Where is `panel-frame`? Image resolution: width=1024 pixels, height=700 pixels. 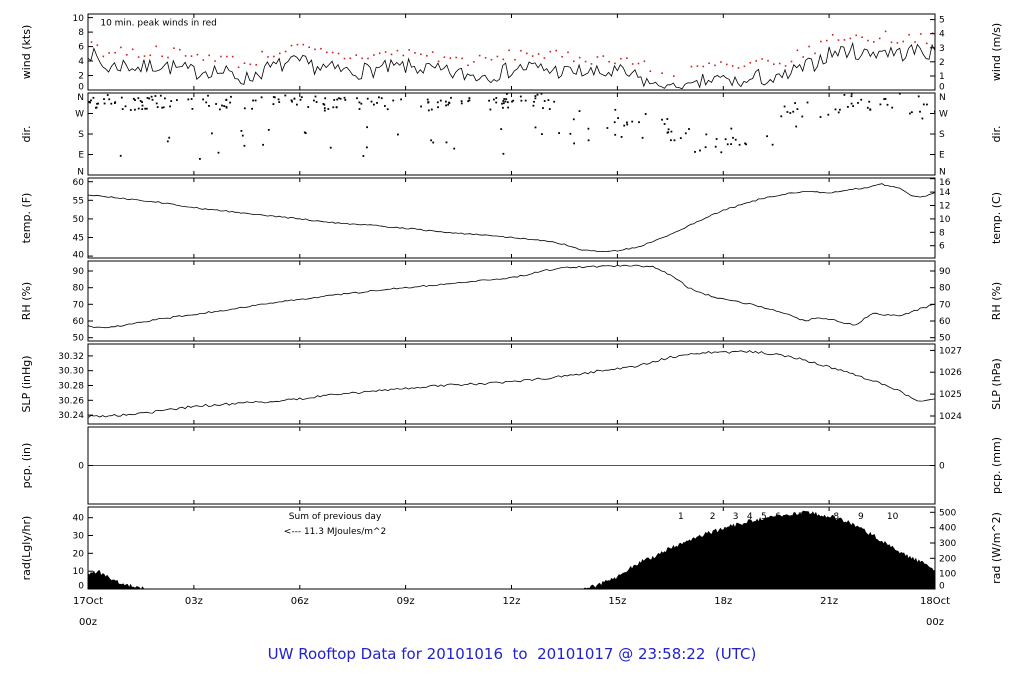 panel-frame is located at coordinates (511, 218).